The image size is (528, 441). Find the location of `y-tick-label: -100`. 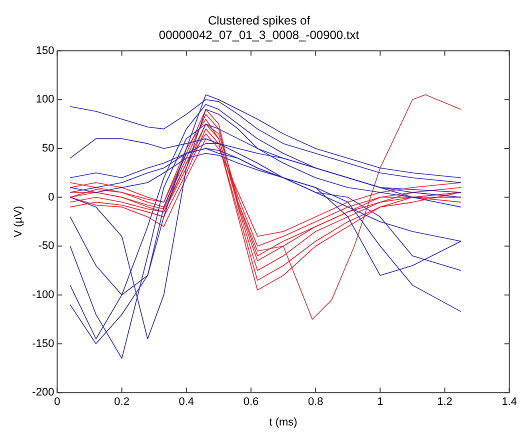

y-tick-label: -100 is located at coordinates (43, 294).